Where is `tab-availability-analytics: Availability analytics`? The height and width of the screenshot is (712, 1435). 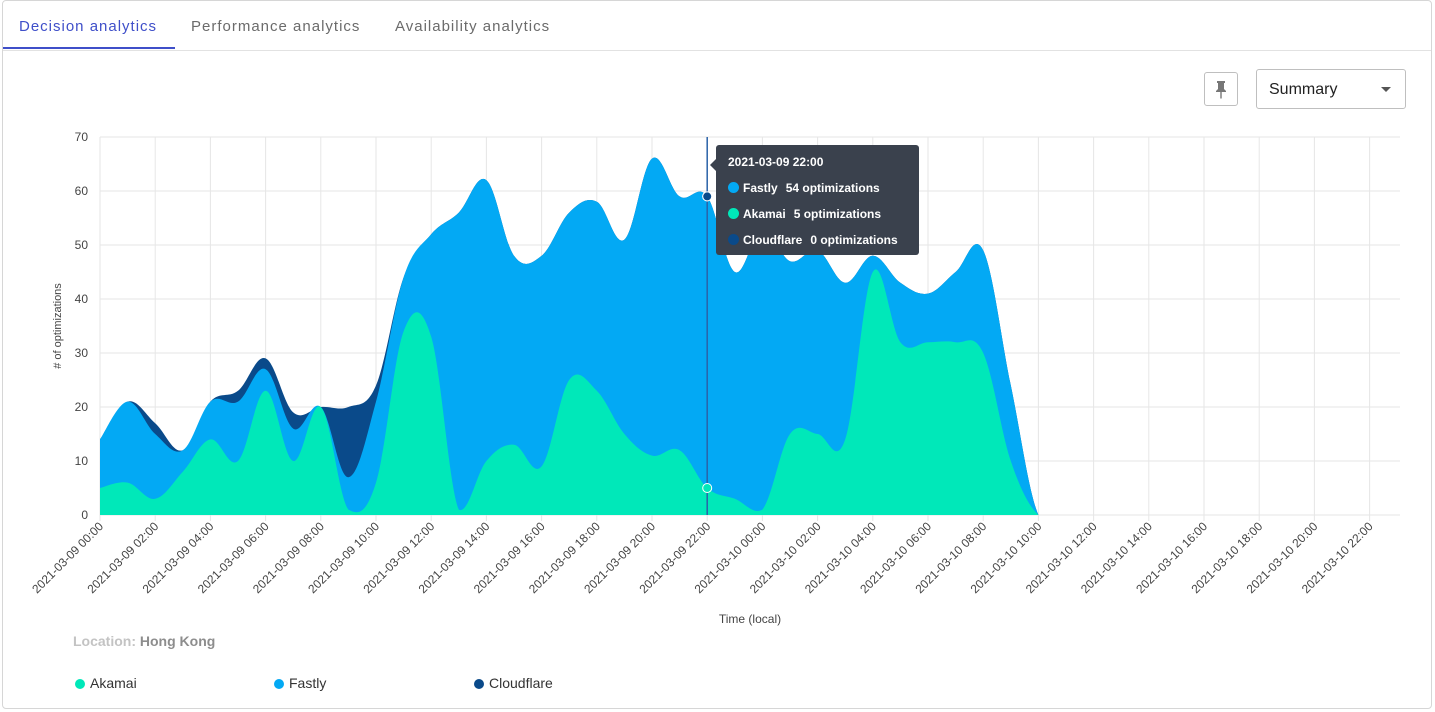 tab-availability-analytics: Availability analytics is located at coordinates (473, 26).